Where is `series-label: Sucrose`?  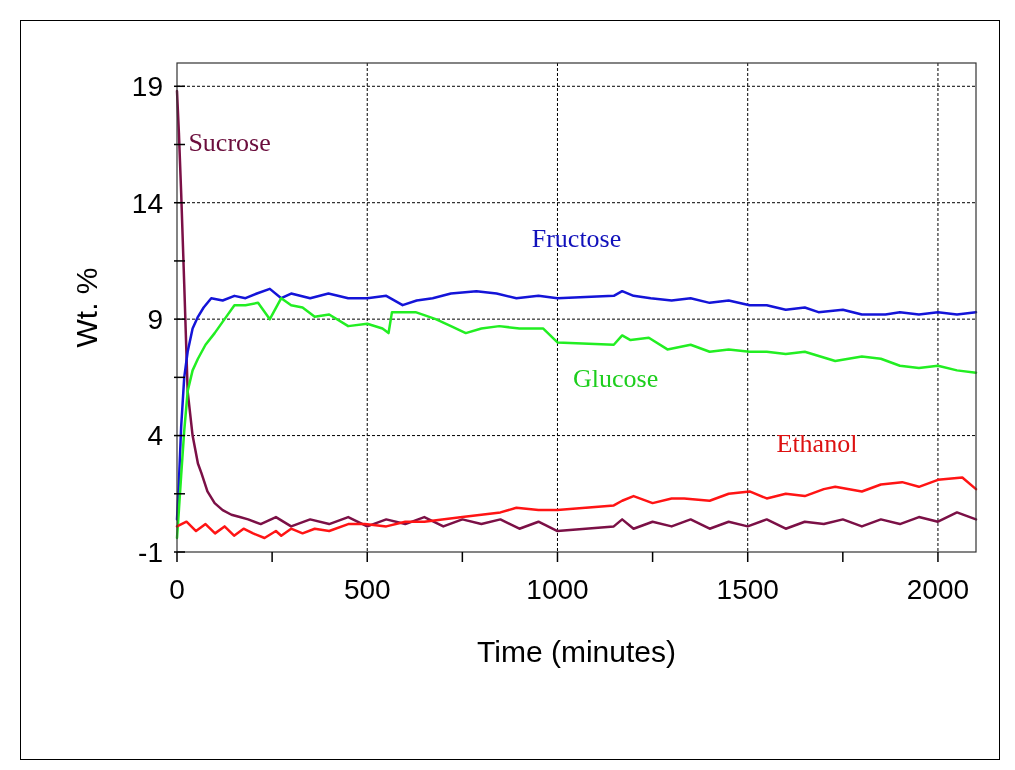
series-label: Sucrose is located at coordinates (229, 143).